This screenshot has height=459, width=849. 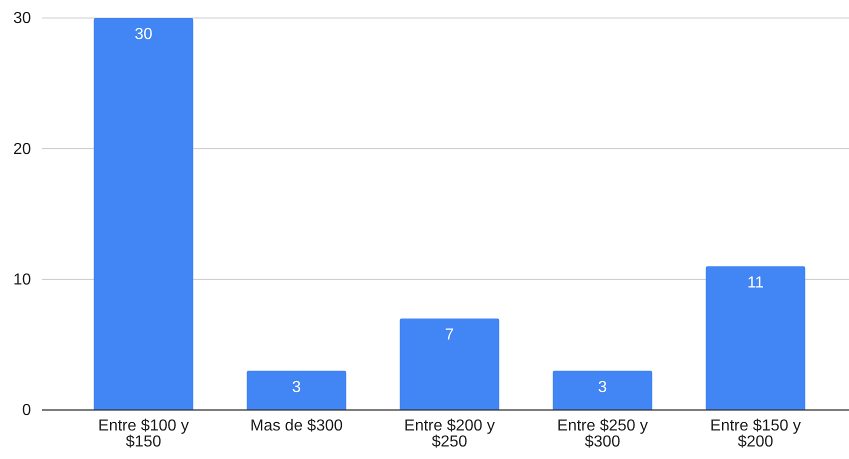 I want to click on y-tick-label: 30, so click(x=22, y=19).